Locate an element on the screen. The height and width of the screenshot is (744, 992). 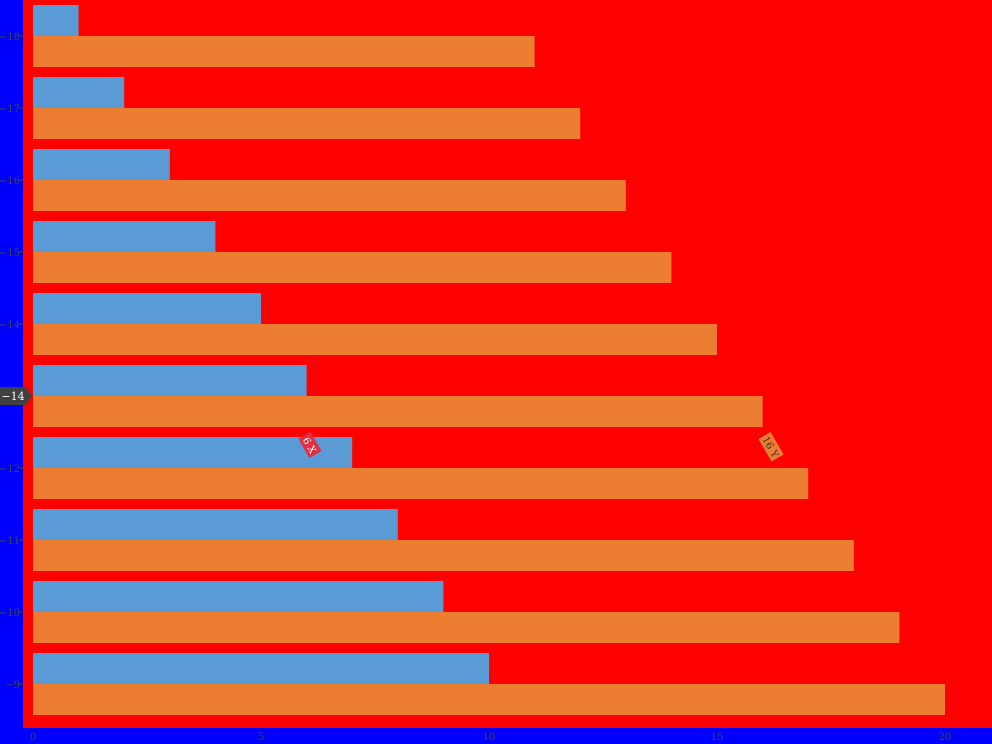
bar-y--13 is located at coordinates (398, 411).